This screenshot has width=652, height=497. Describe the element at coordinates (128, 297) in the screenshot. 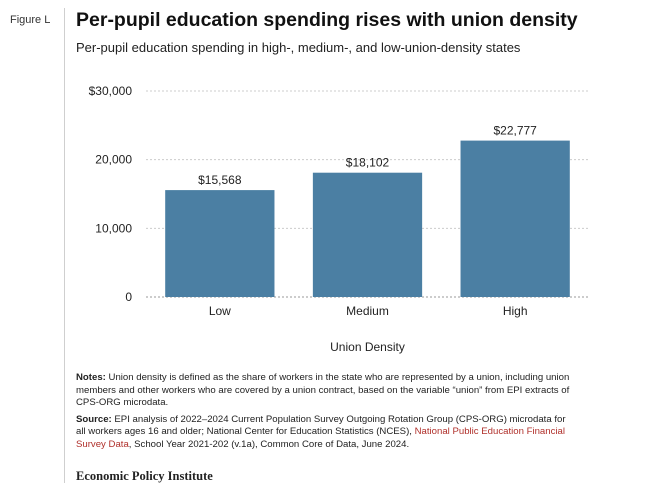

I see `y-tick-label: 0` at that location.